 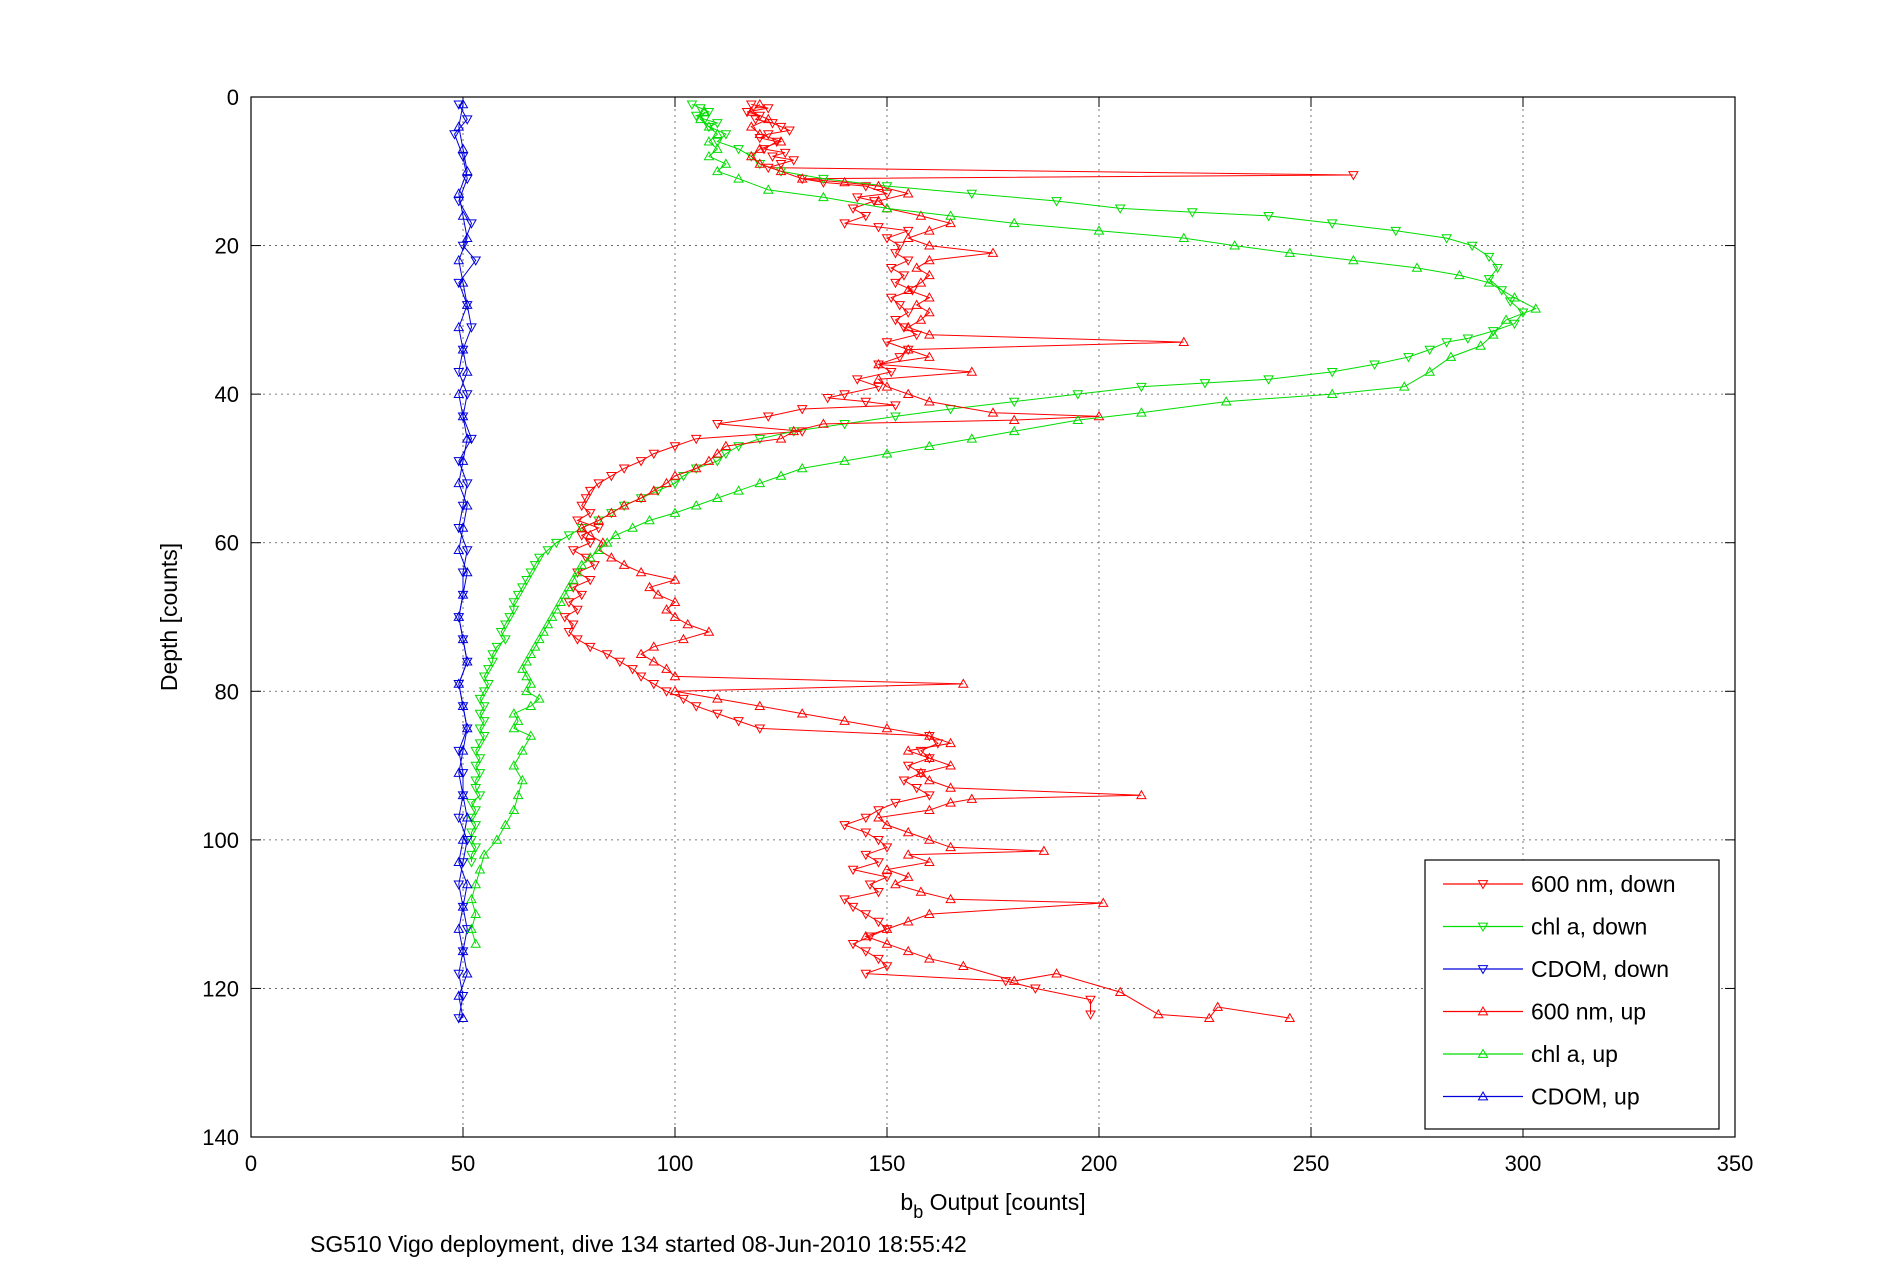 What do you see at coordinates (1541, 1097) in the screenshot?
I see `legend-item: CDOM, up` at bounding box center [1541, 1097].